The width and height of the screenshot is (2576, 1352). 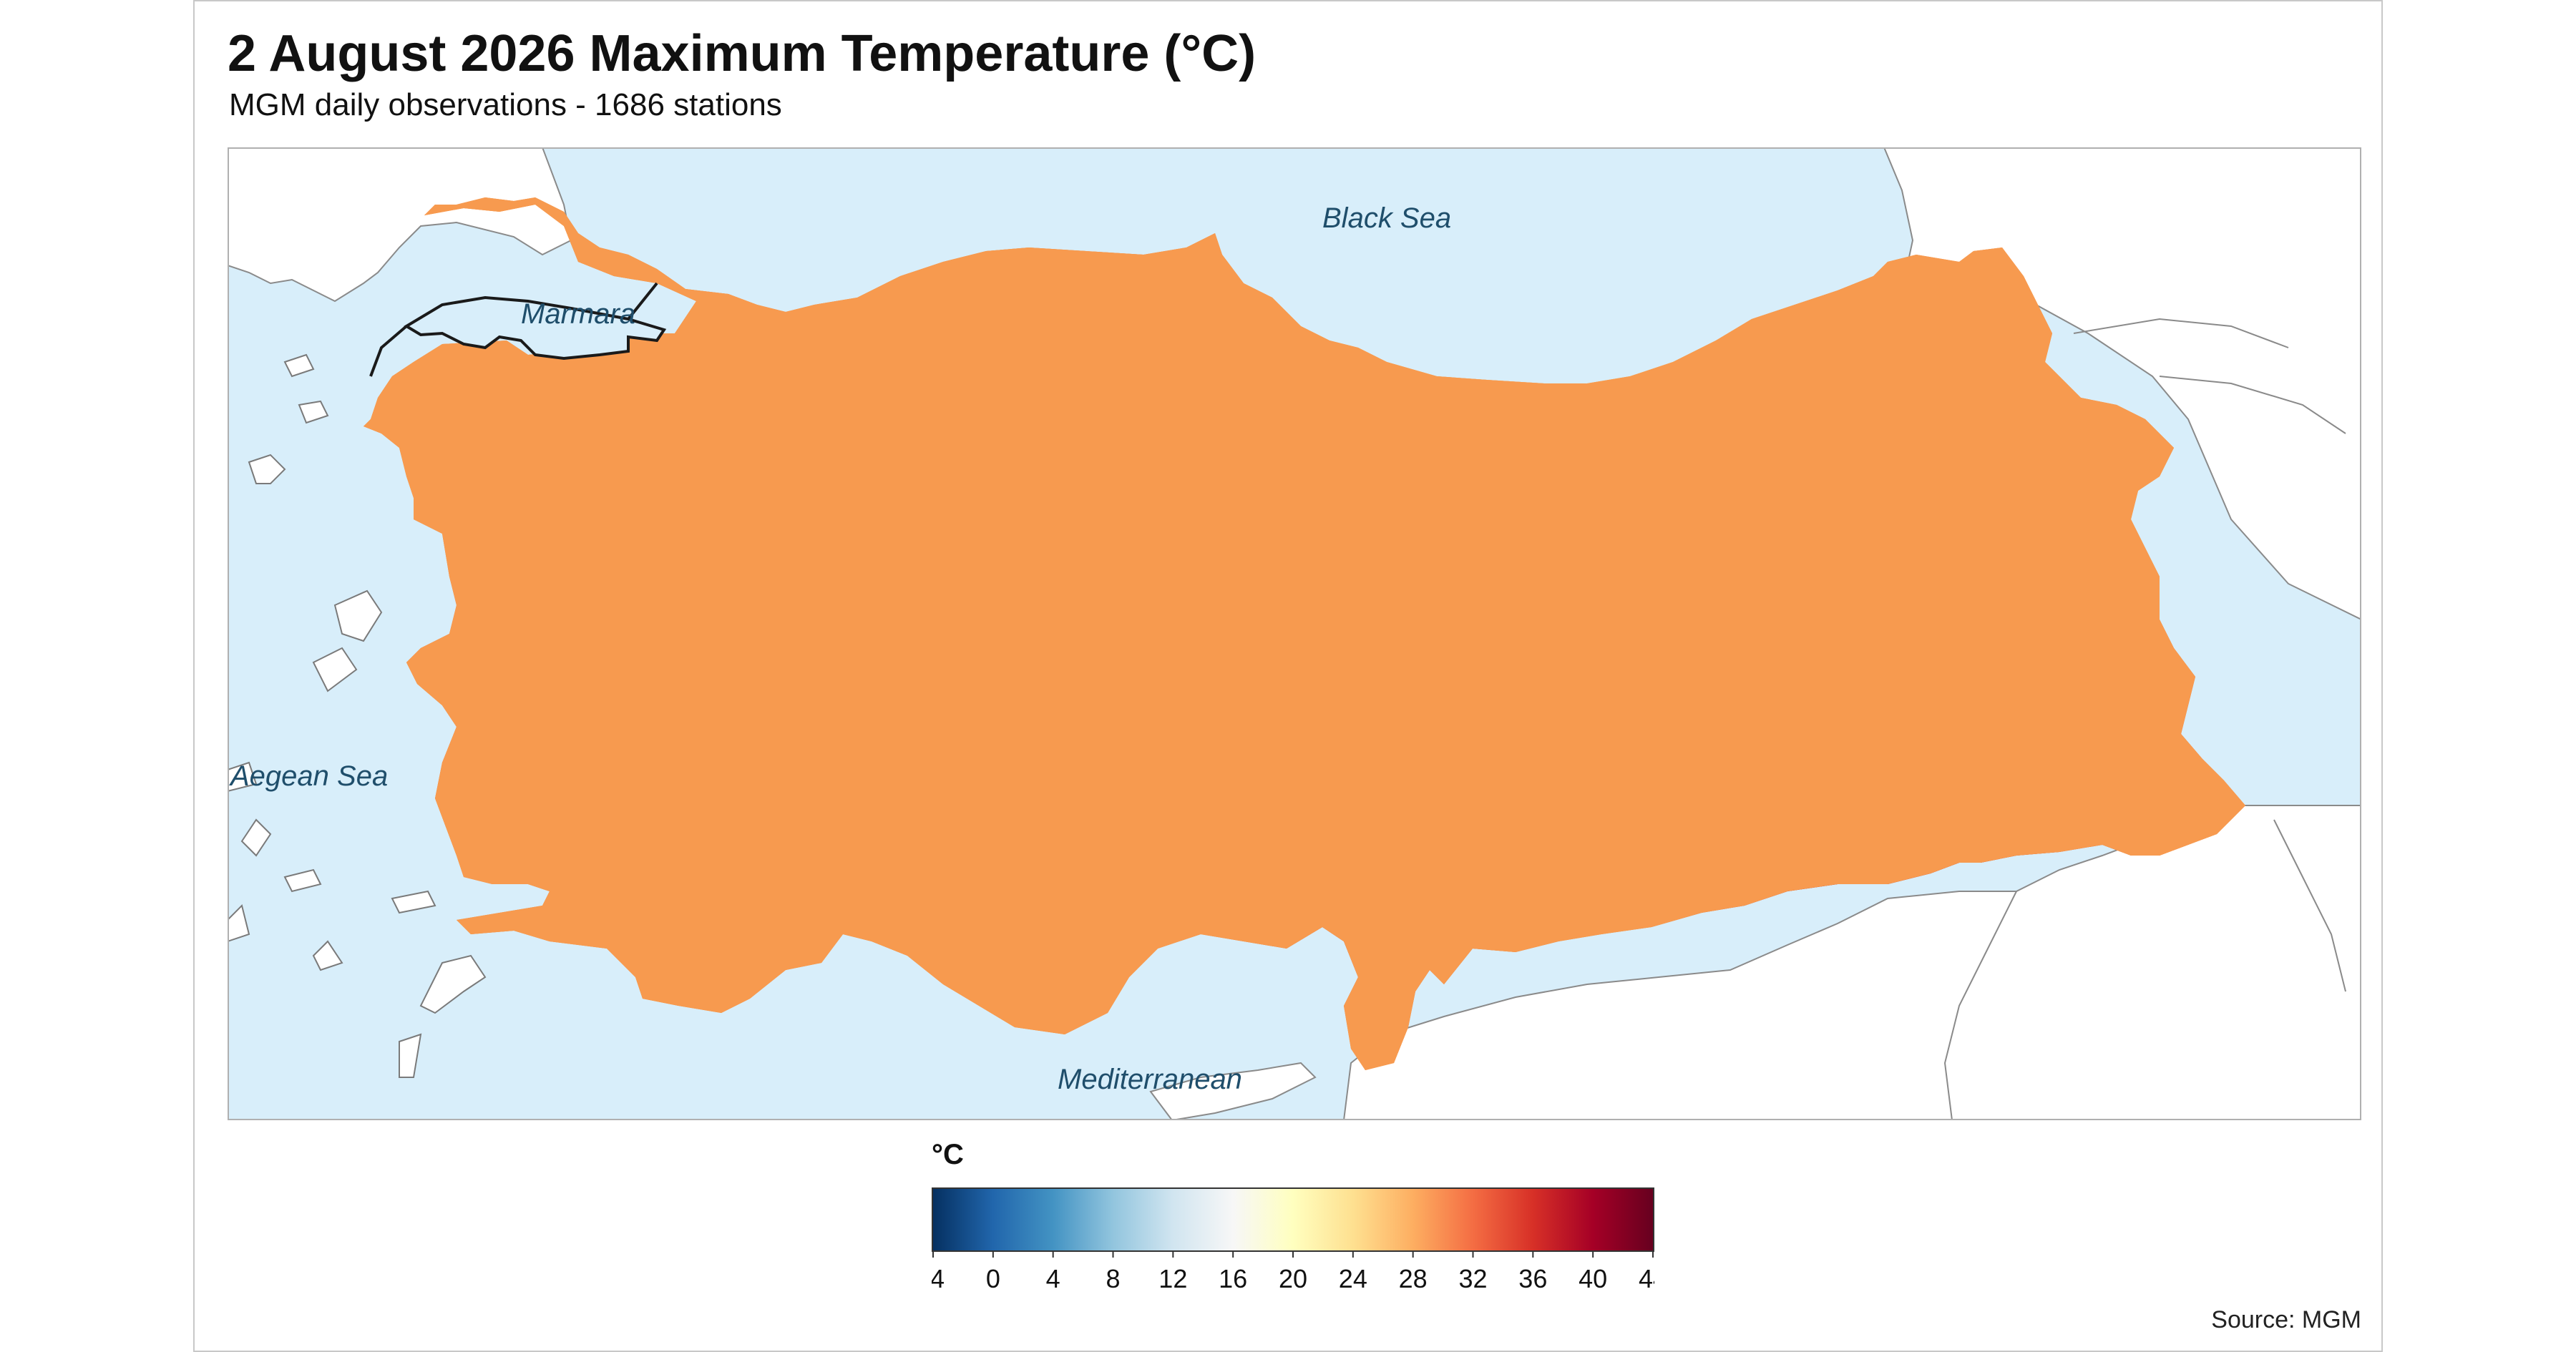 What do you see at coordinates (1172, 1279) in the screenshot?
I see `legend-tick-label: 12` at bounding box center [1172, 1279].